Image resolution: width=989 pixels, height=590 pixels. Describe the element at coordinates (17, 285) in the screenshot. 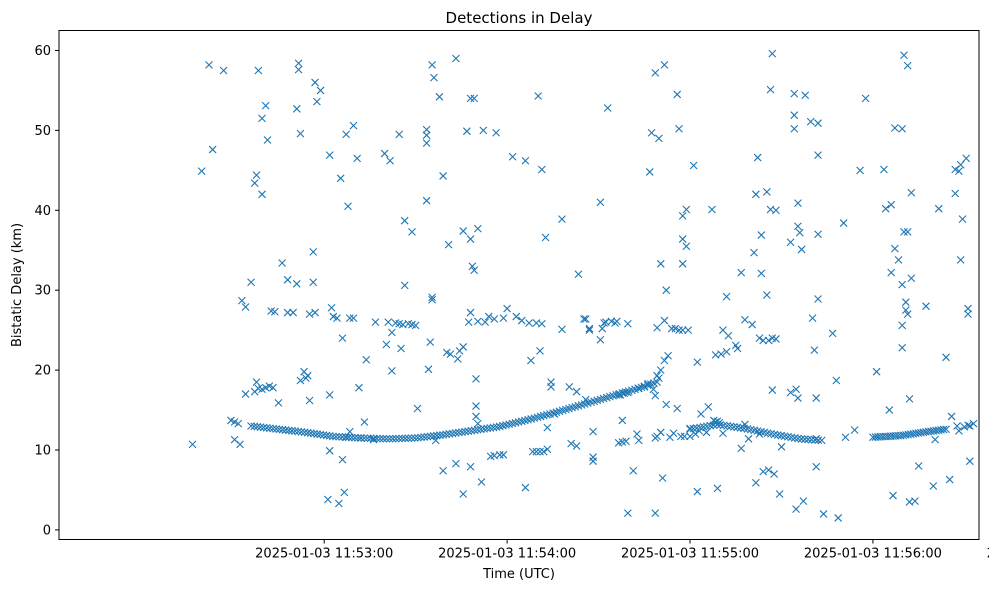

I see `y-axis-title: Bistatic Delay (km)` at that location.